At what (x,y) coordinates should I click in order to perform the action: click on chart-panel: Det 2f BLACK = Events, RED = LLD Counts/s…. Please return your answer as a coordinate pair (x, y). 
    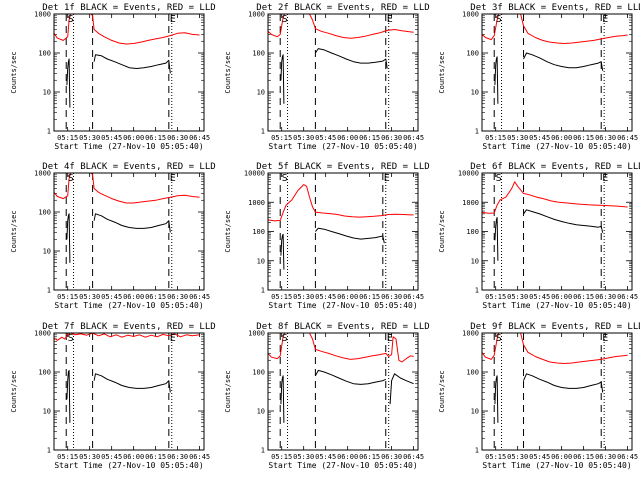
    Looking at the image, I should click on (327, 77).